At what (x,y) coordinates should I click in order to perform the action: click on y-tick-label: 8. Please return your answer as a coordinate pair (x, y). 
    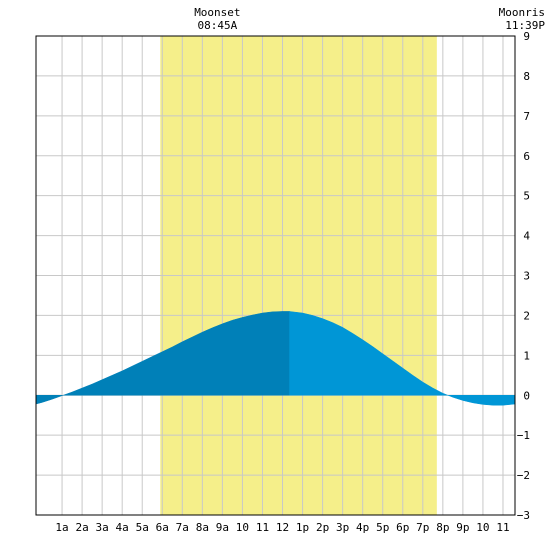
    Looking at the image, I should click on (526, 76).